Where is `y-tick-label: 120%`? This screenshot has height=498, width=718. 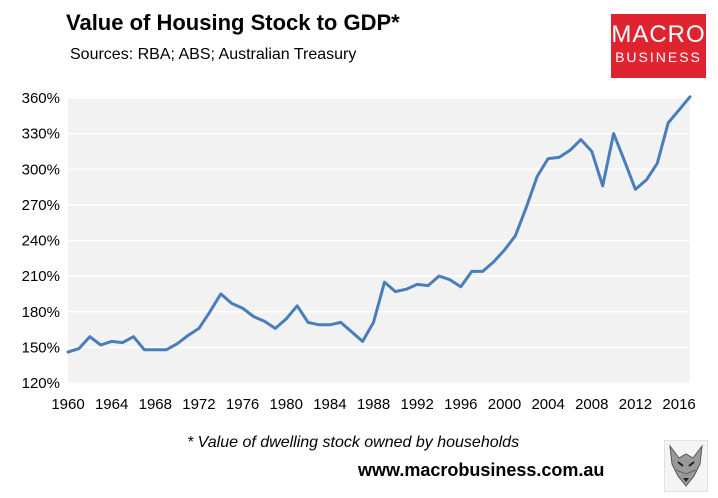 y-tick-label: 120% is located at coordinates (41, 383).